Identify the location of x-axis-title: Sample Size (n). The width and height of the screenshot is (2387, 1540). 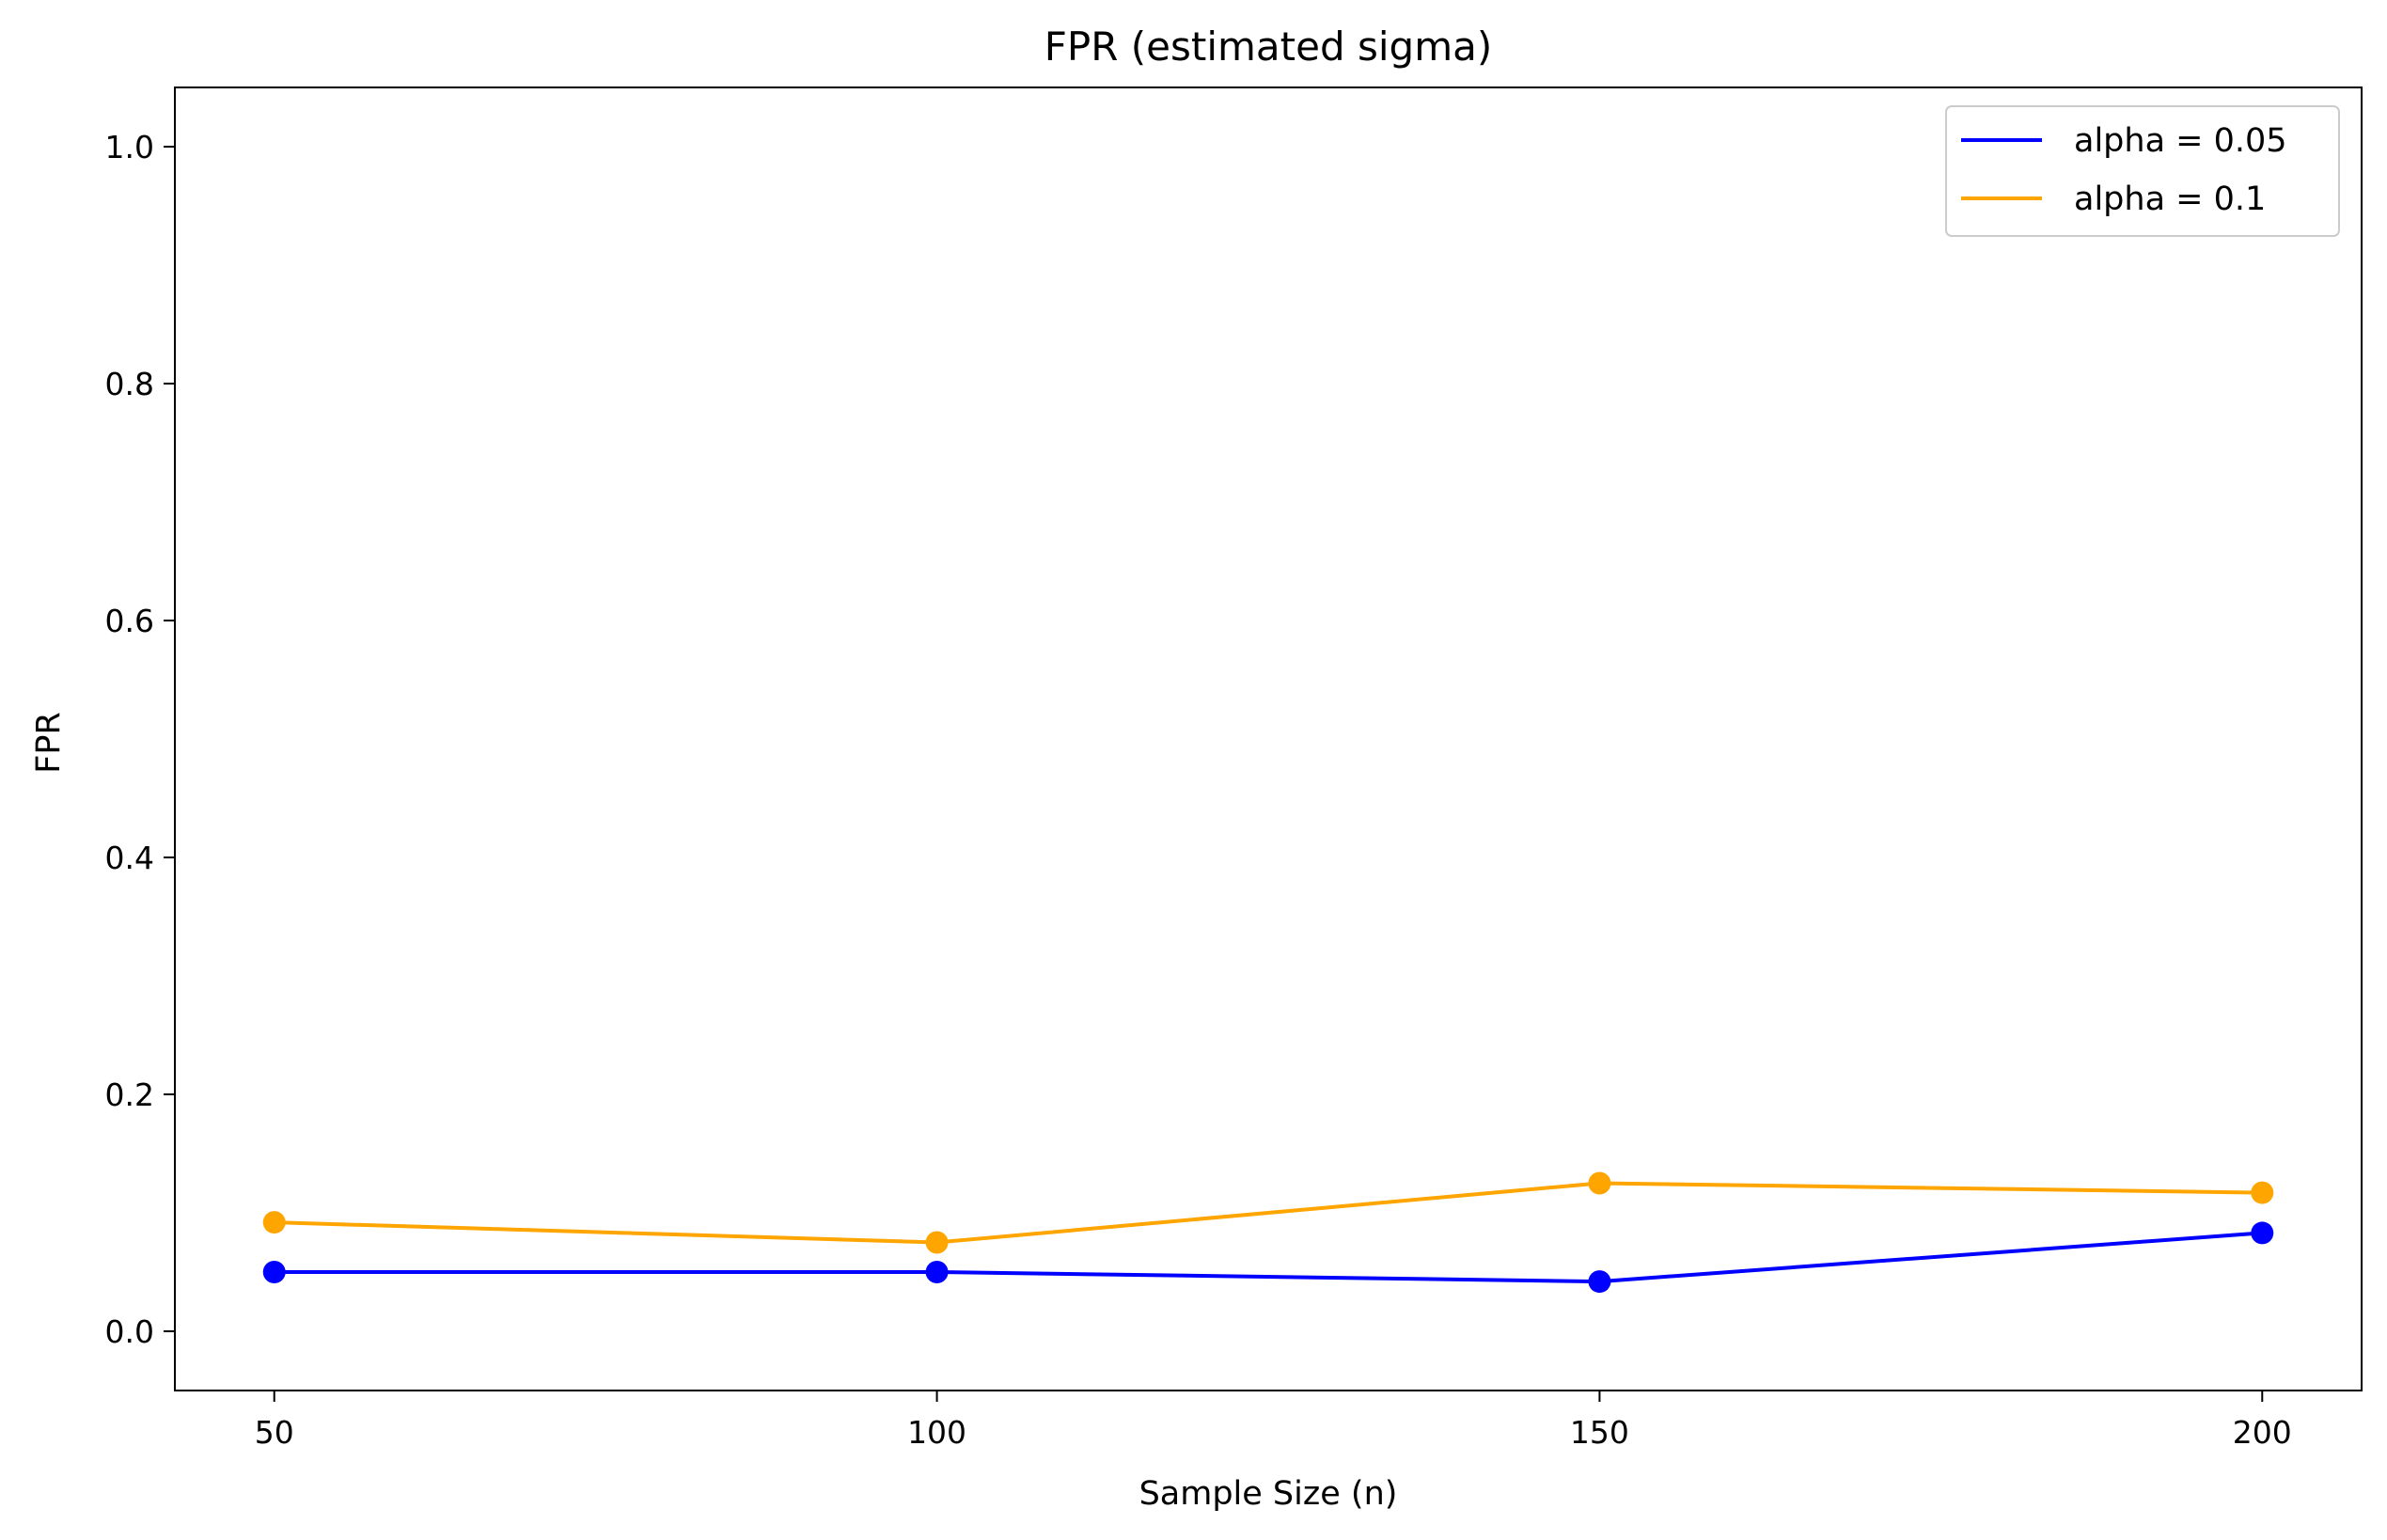
(1268, 1494).